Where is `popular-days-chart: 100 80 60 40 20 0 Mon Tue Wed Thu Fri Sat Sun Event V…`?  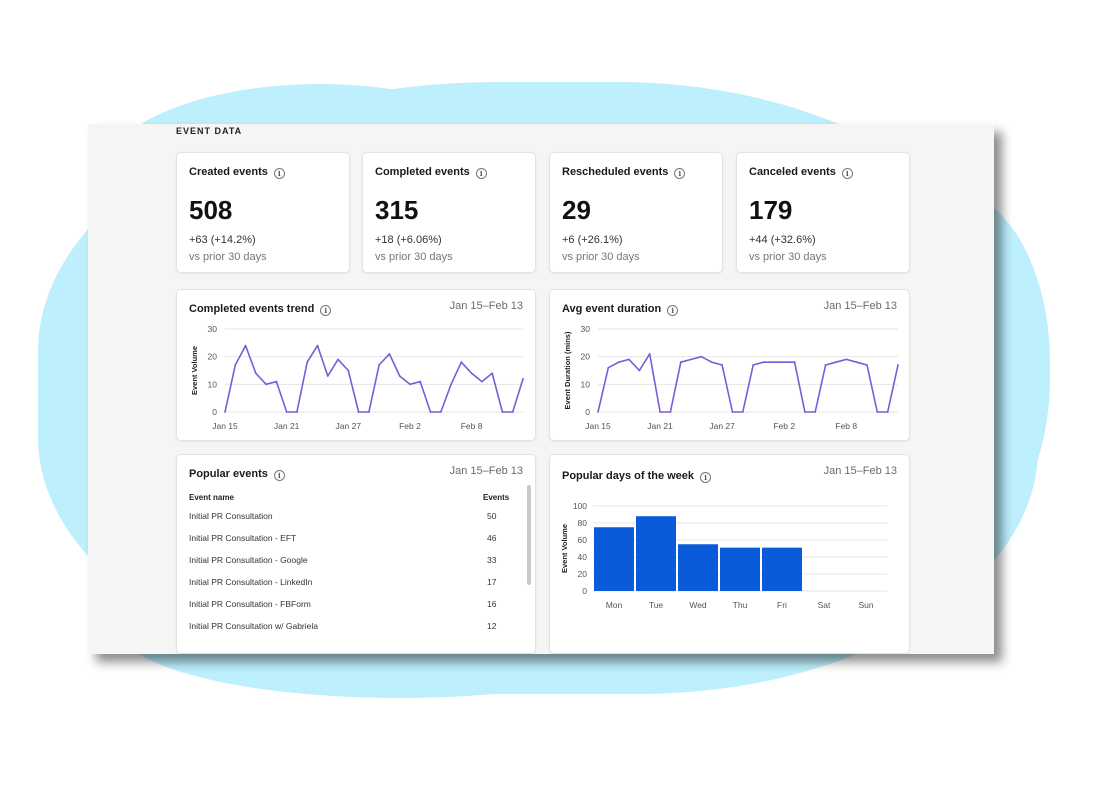 popular-days-chart: 100 80 60 40 20 0 Mon Tue Wed Thu Fri Sat Sun Event V… is located at coordinates (723, 555).